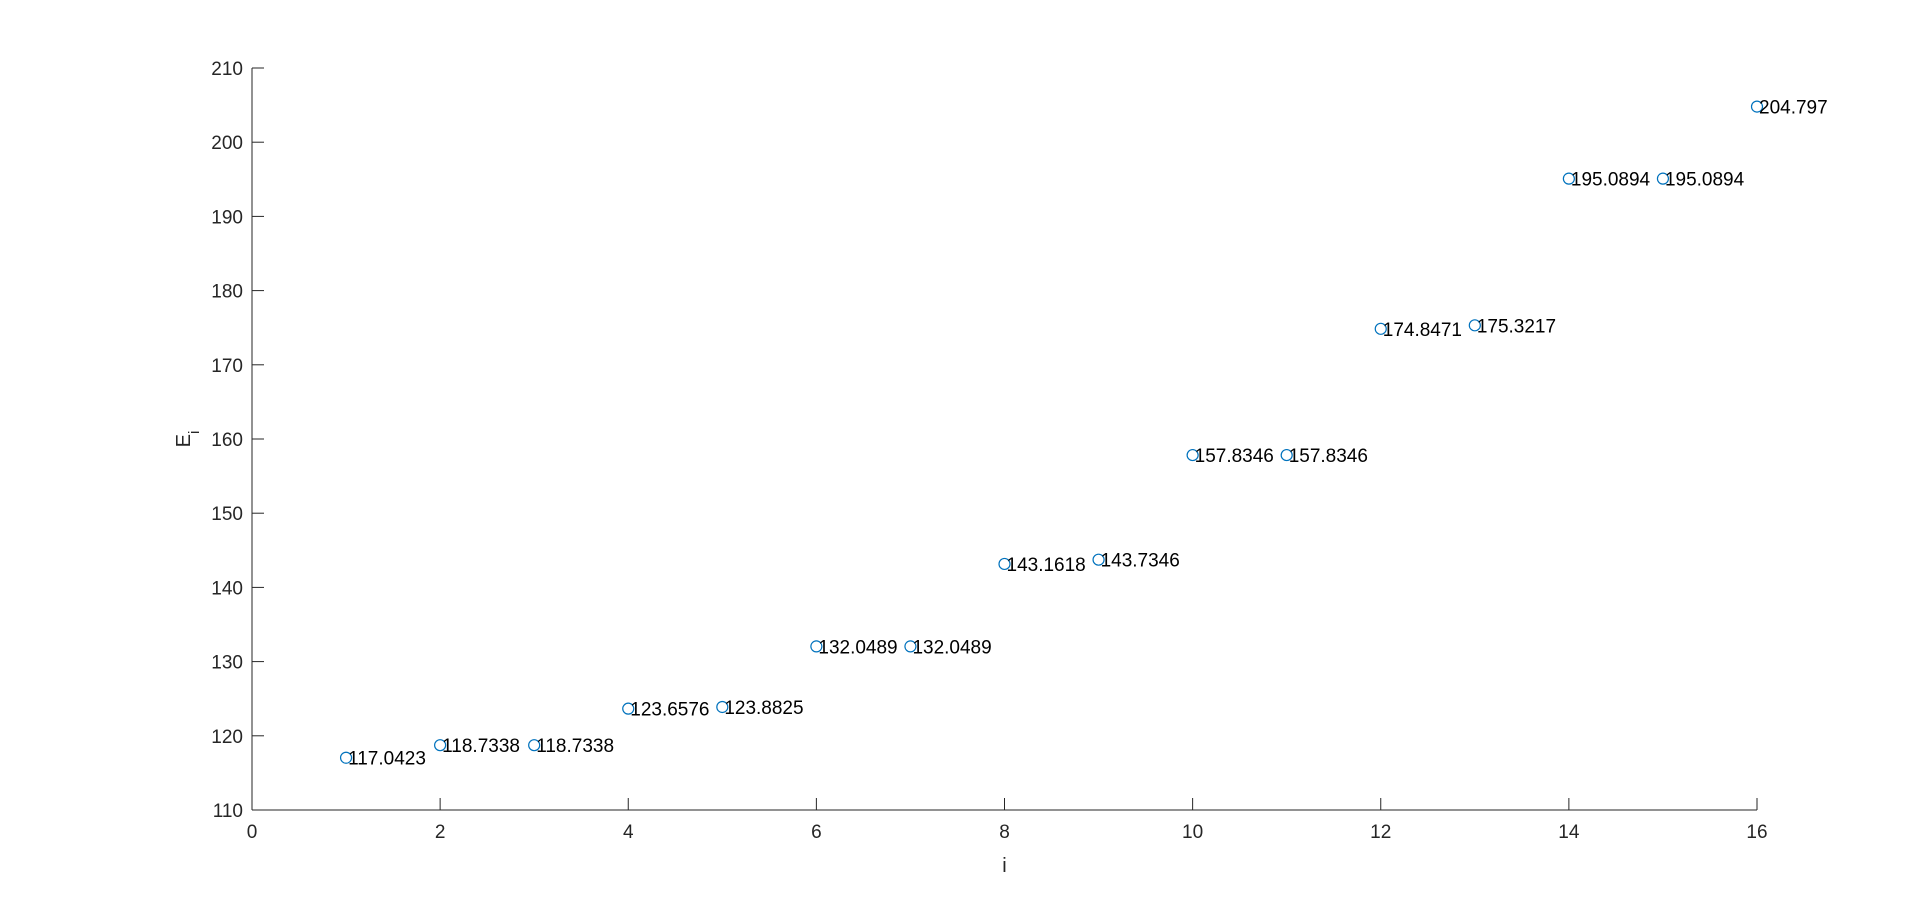 The image size is (1920, 900). Describe the element at coordinates (227, 292) in the screenshot. I see `y-tick-label: 180` at that location.